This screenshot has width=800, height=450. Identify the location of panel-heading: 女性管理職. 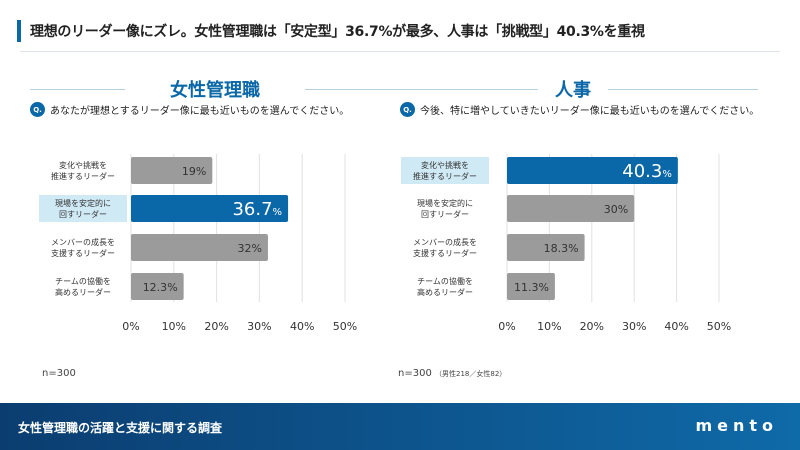
(215, 89).